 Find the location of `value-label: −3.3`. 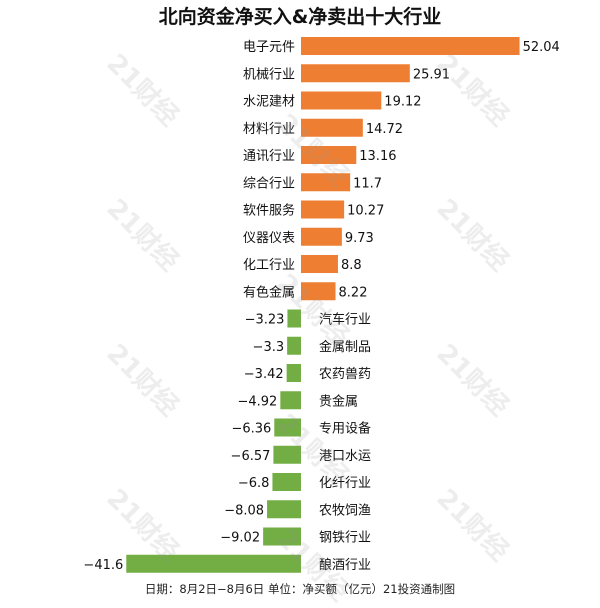

value-label: −3.3 is located at coordinates (269, 347).